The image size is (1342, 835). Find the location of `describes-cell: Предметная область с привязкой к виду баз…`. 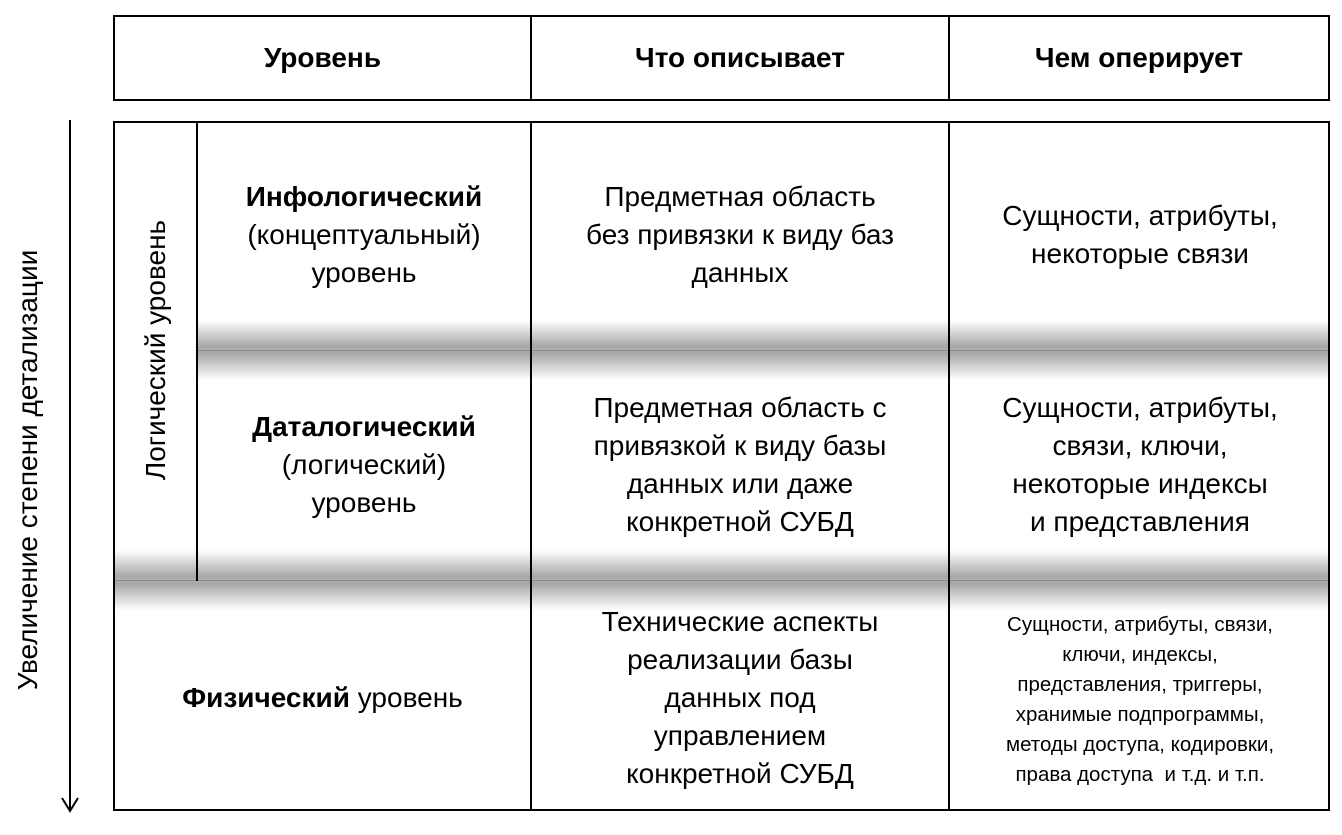

describes-cell: Предметная область с привязкой к виду баз… is located at coordinates (740, 465).